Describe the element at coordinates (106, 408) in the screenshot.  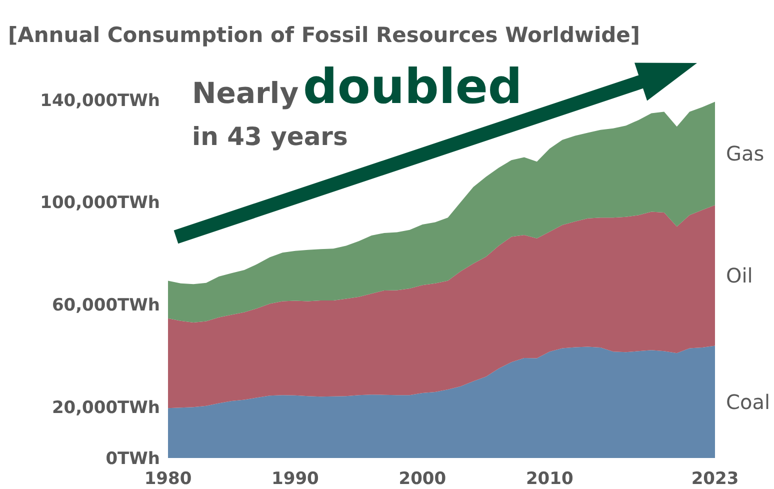
I see `y-tick-label: 20,000TWh` at that location.